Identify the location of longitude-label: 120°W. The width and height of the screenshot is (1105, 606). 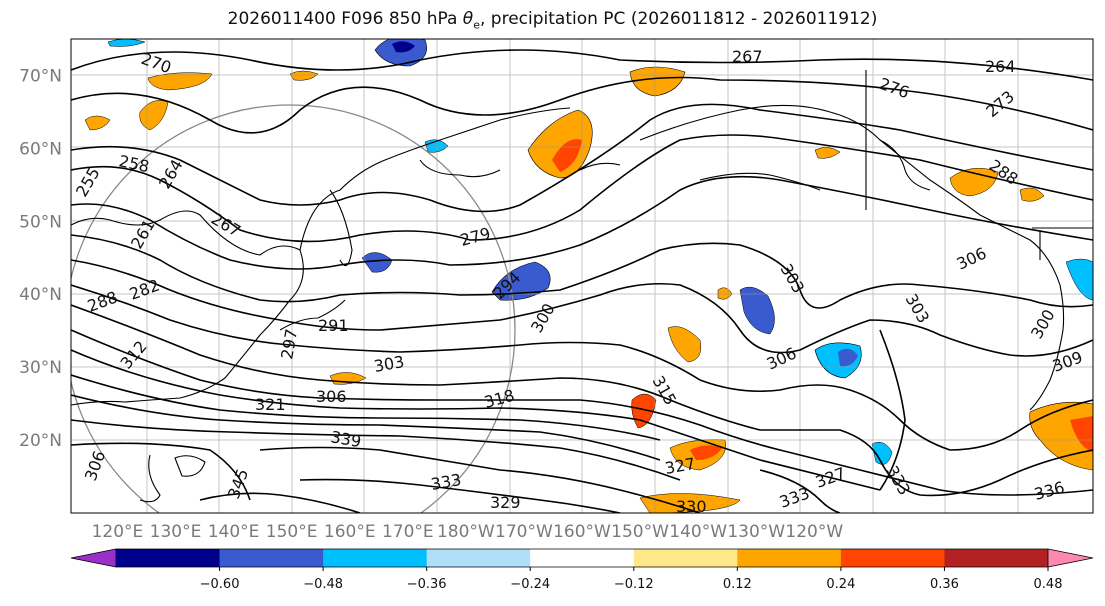
(814, 532).